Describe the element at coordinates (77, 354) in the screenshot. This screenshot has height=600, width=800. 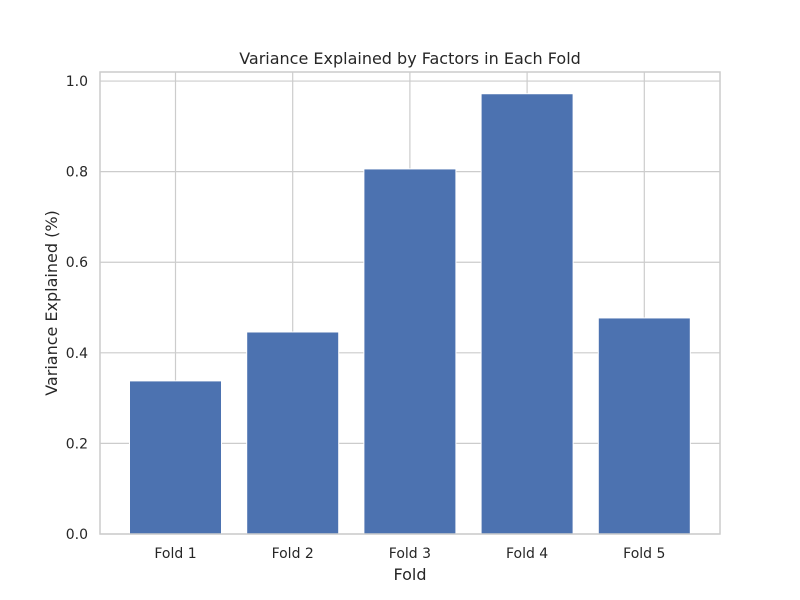
I see `y-tick-label: 0.4` at that location.